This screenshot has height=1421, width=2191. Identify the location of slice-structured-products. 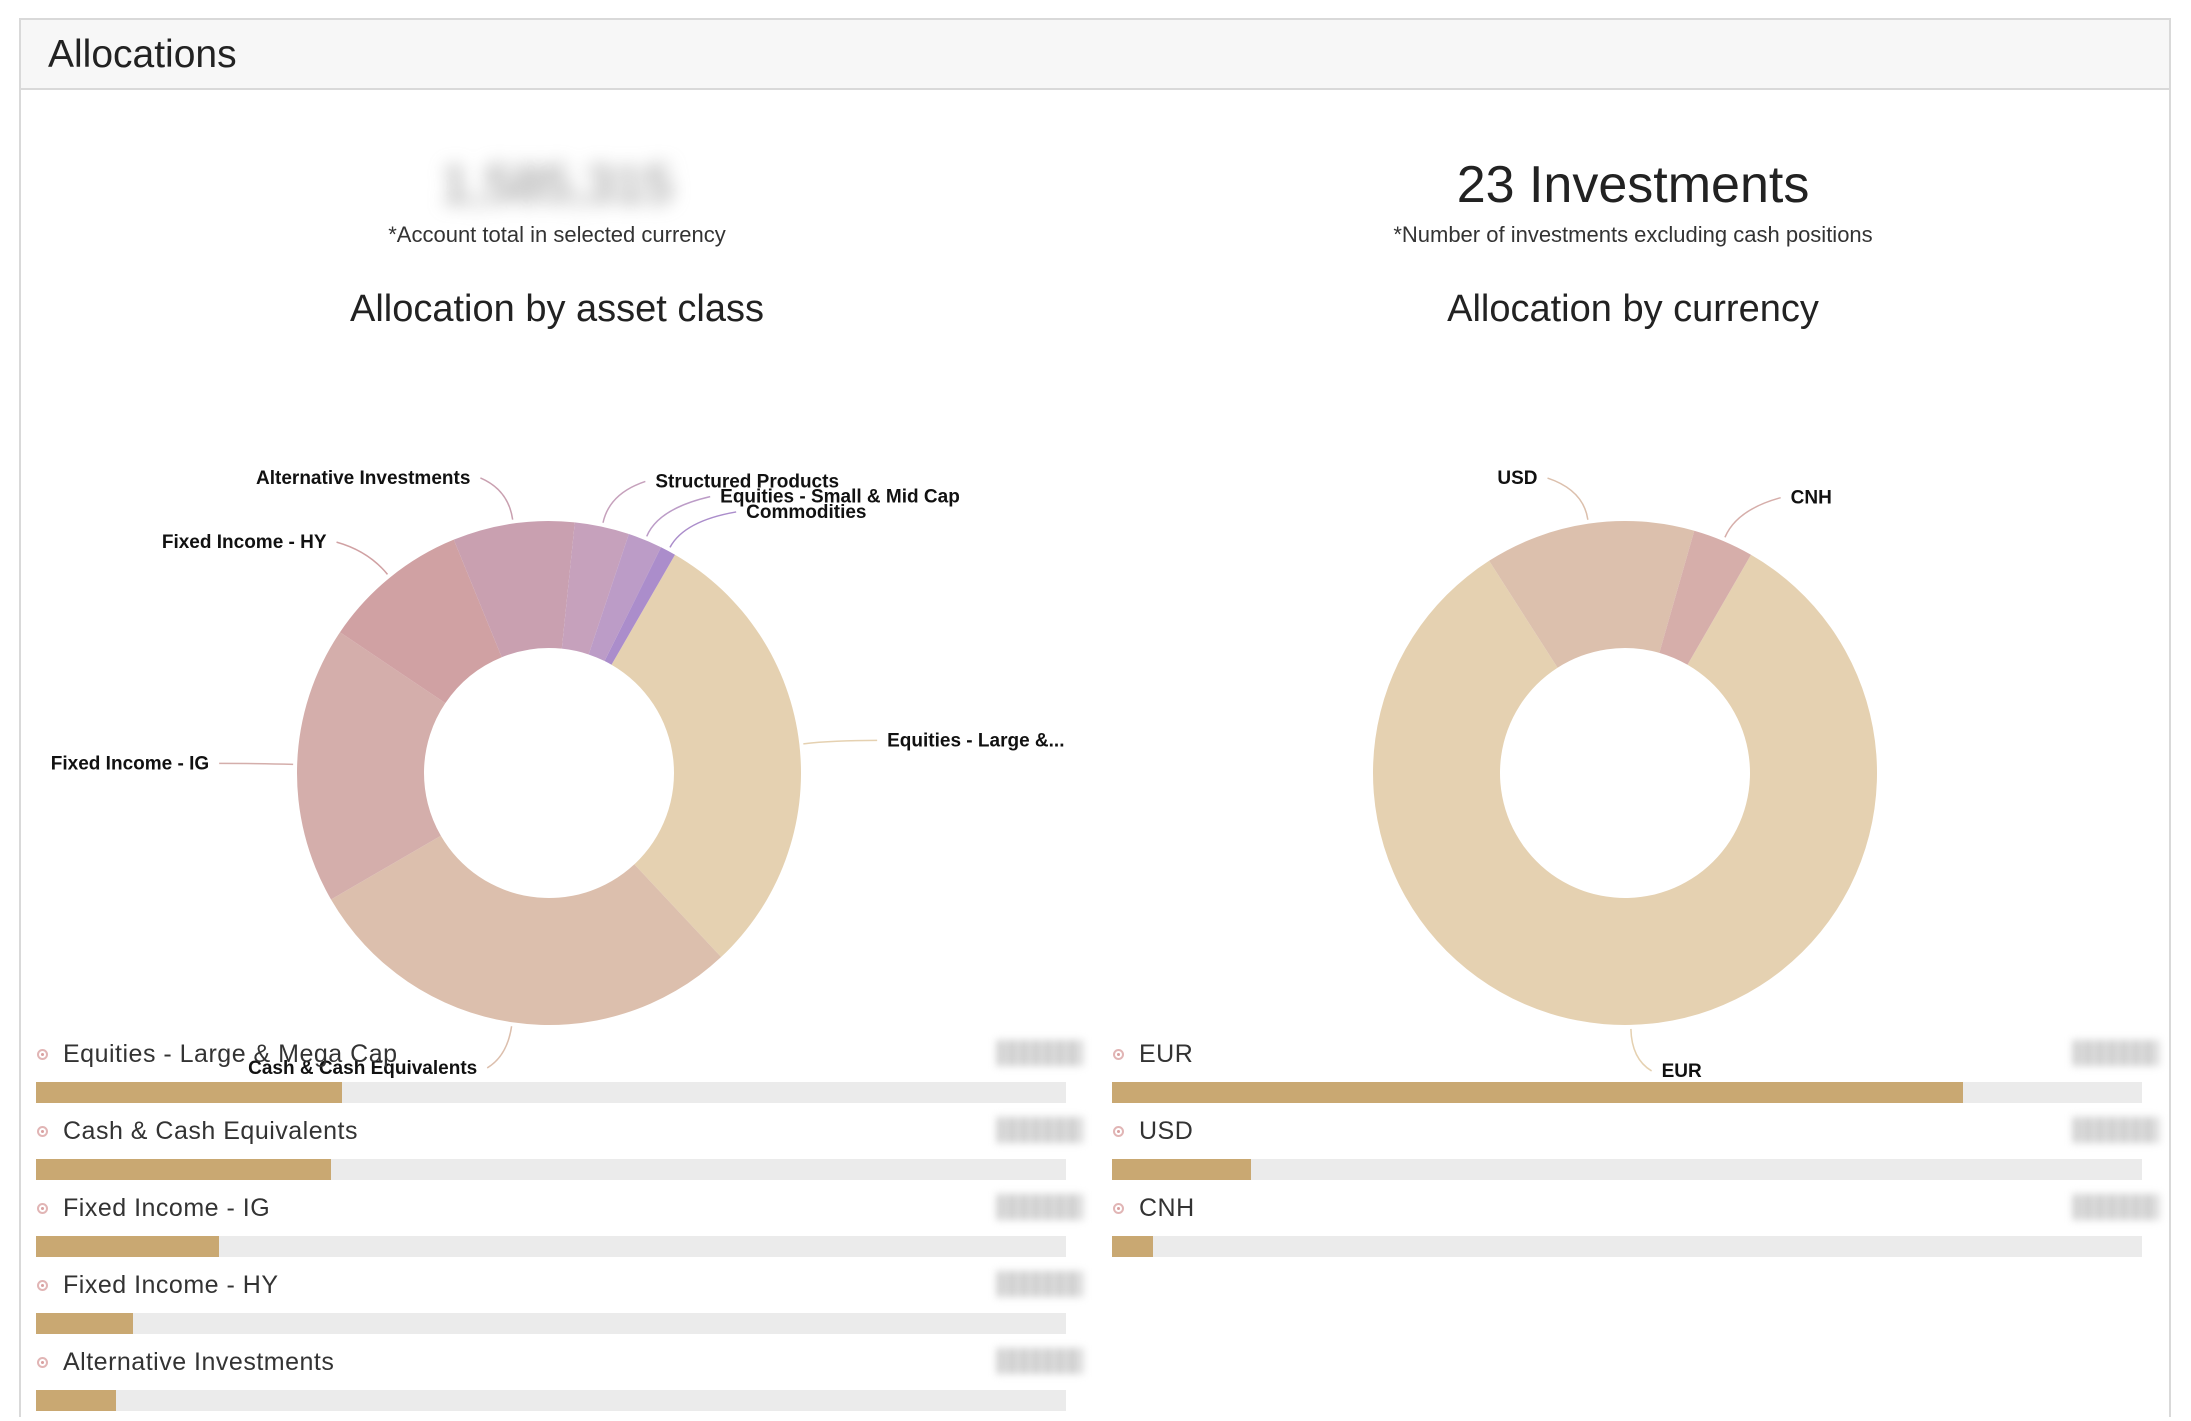
(595, 588).